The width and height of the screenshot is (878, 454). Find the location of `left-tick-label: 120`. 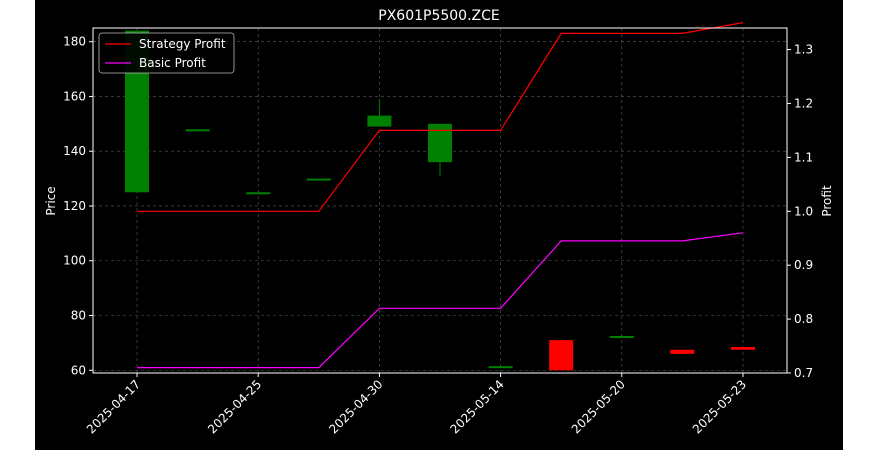

left-tick-label: 120 is located at coordinates (74, 206).